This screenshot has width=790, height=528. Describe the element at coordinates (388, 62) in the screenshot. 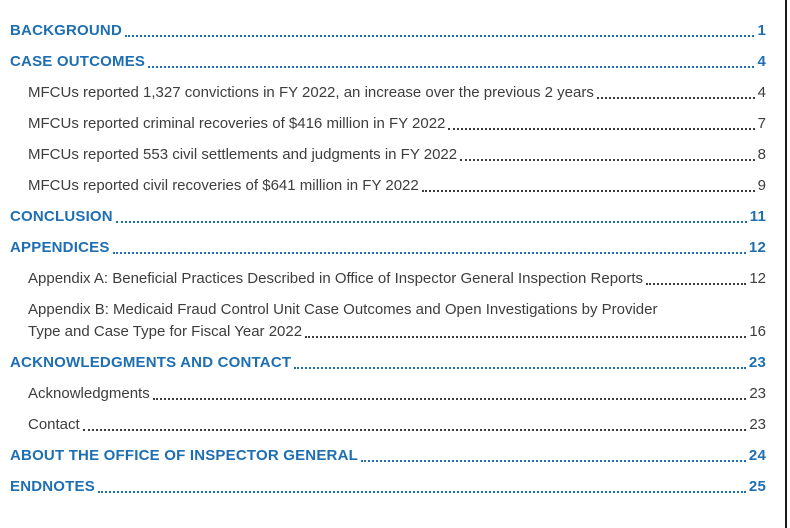

I see `toc-entry: CASE OUTCOMES 4` at that location.